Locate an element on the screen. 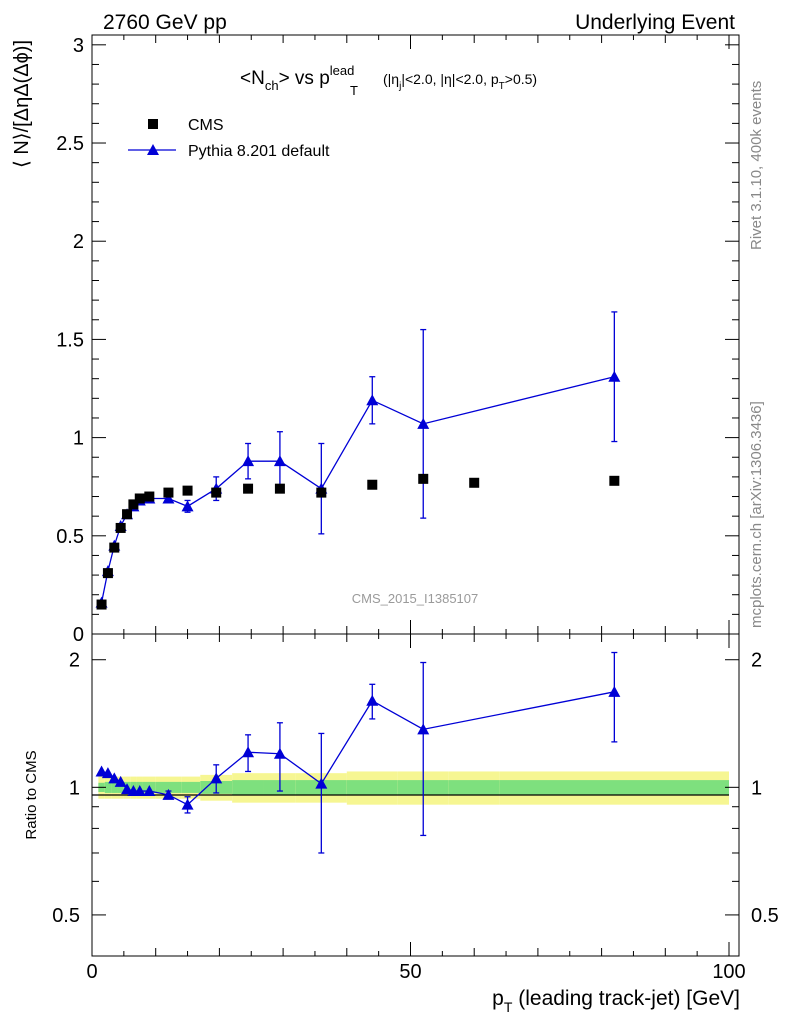  x-axis-label-rest: (leading track-jet) [GeV] is located at coordinates (626, 998).